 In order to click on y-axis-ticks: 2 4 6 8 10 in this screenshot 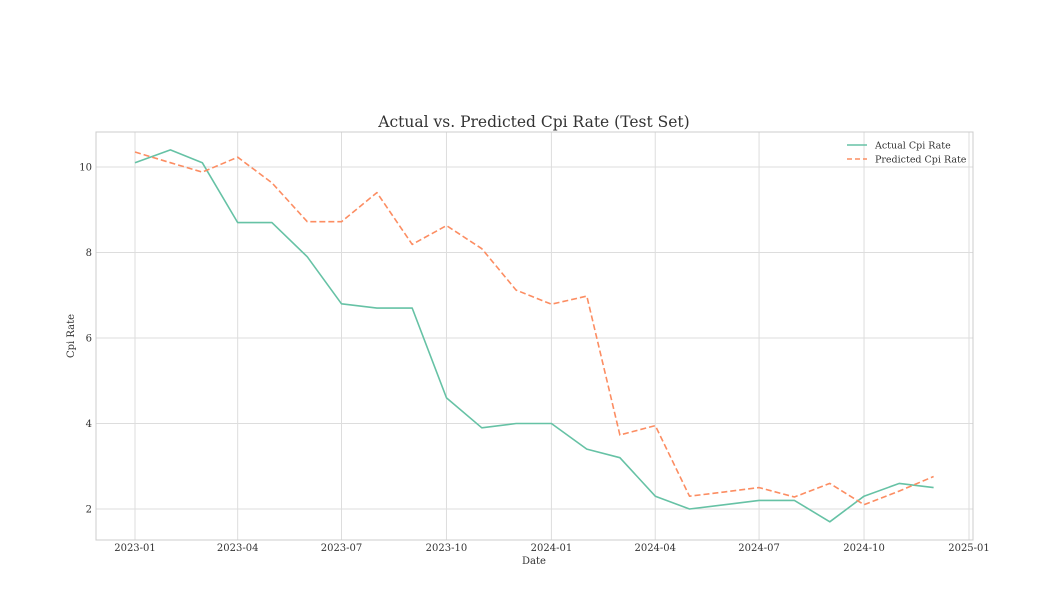, I will do `click(85, 339)`.